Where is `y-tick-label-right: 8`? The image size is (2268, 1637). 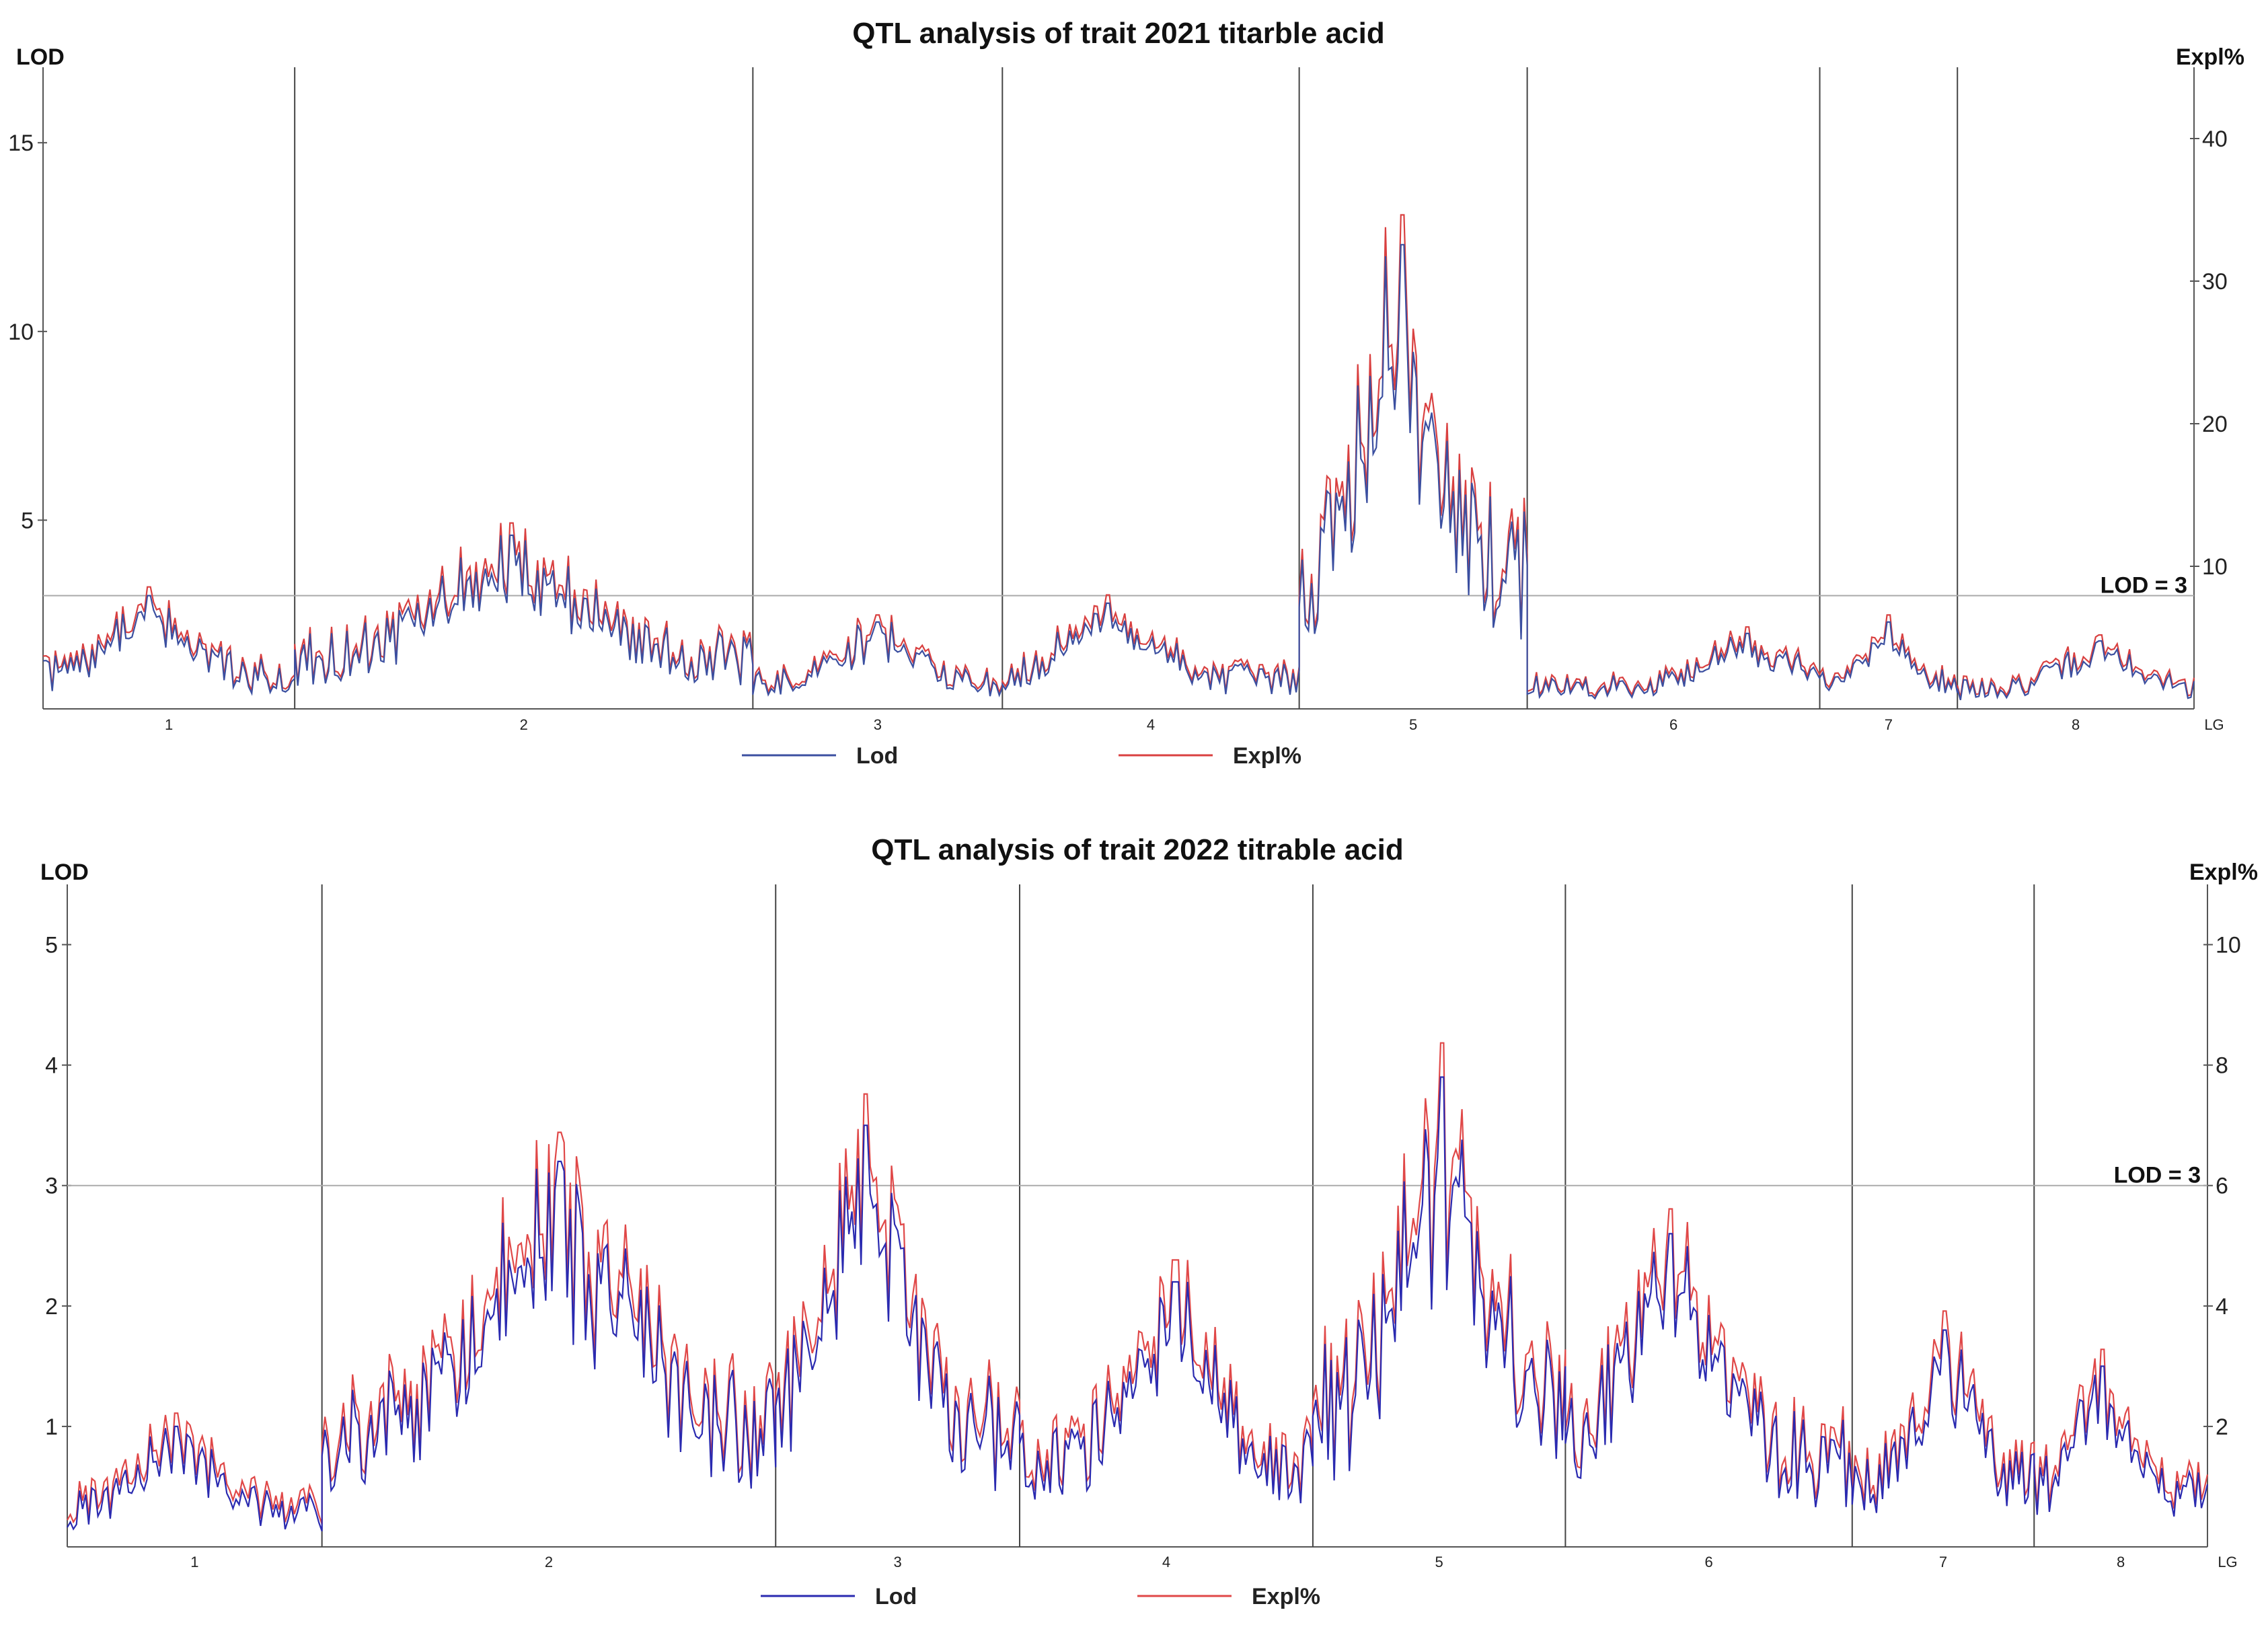
y-tick-label-right: 8 is located at coordinates (2222, 1066).